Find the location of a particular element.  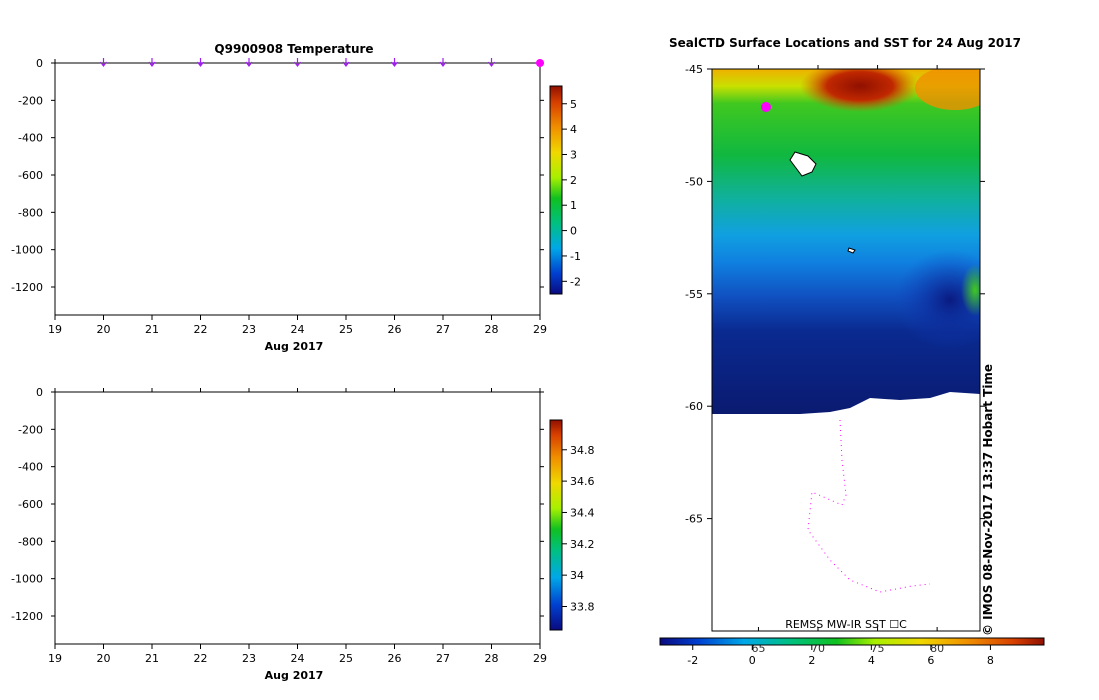

latest-profile-marker is located at coordinates (540, 63).